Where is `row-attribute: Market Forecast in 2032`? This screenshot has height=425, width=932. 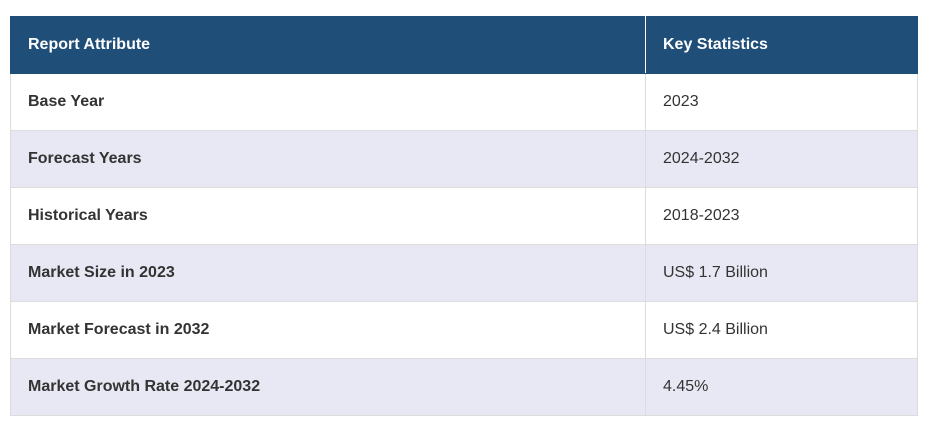 row-attribute: Market Forecast in 2032 is located at coordinates (328, 330).